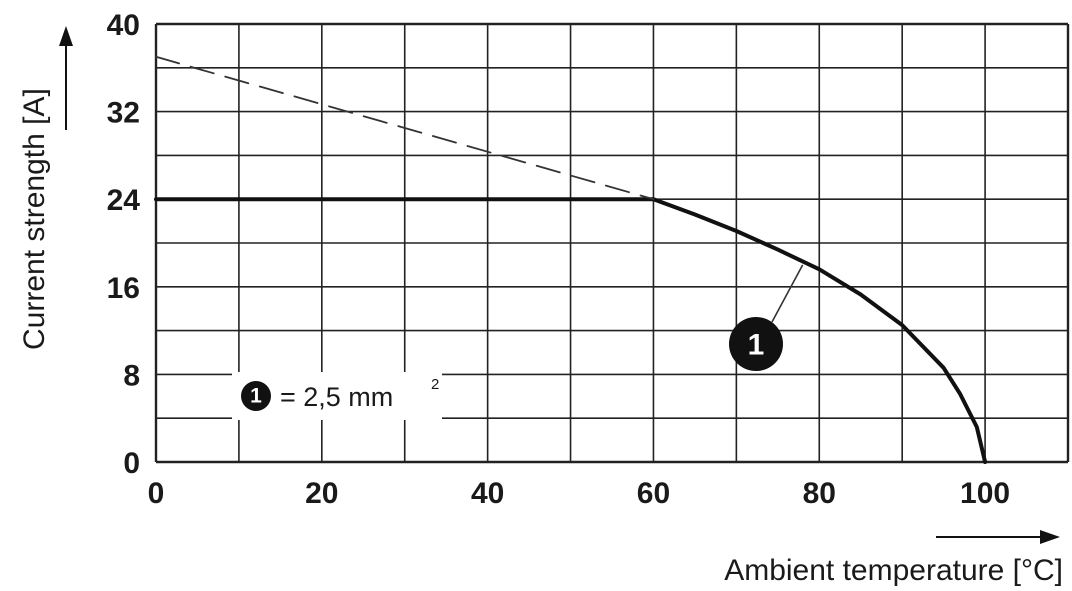 This screenshot has width=1072, height=591. I want to click on callout-marker-circle, so click(756, 344).